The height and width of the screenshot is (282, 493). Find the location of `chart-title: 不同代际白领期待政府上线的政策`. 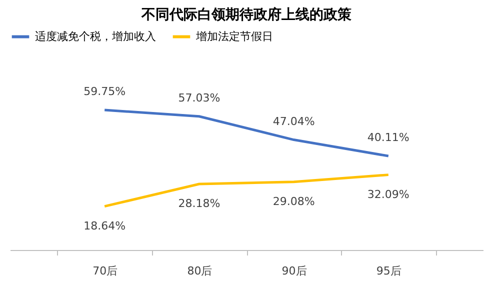

chart-title: 不同代际白领期待政府上线的政策 is located at coordinates (246, 14).